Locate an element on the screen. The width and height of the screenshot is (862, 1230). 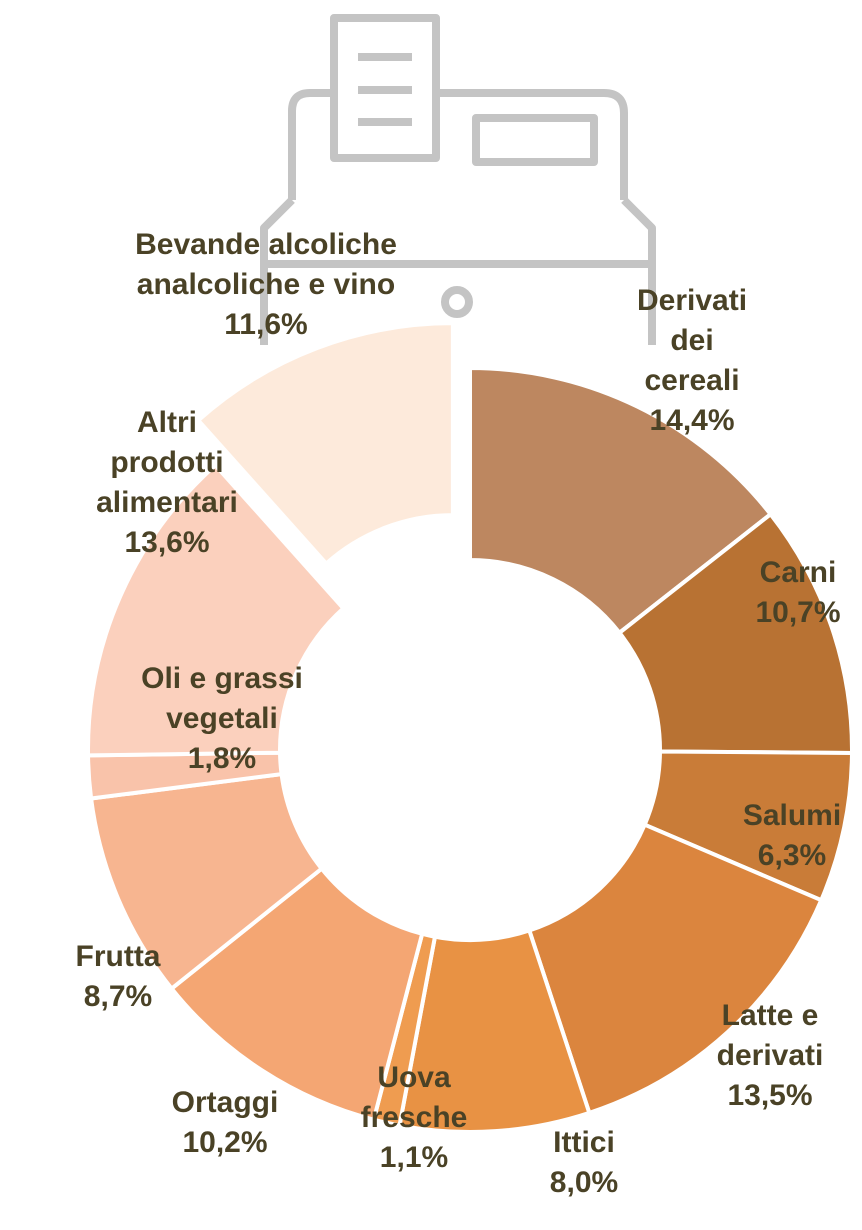
slice-label-4: Latte e derivati 13,5% is located at coordinates (770, 1055).